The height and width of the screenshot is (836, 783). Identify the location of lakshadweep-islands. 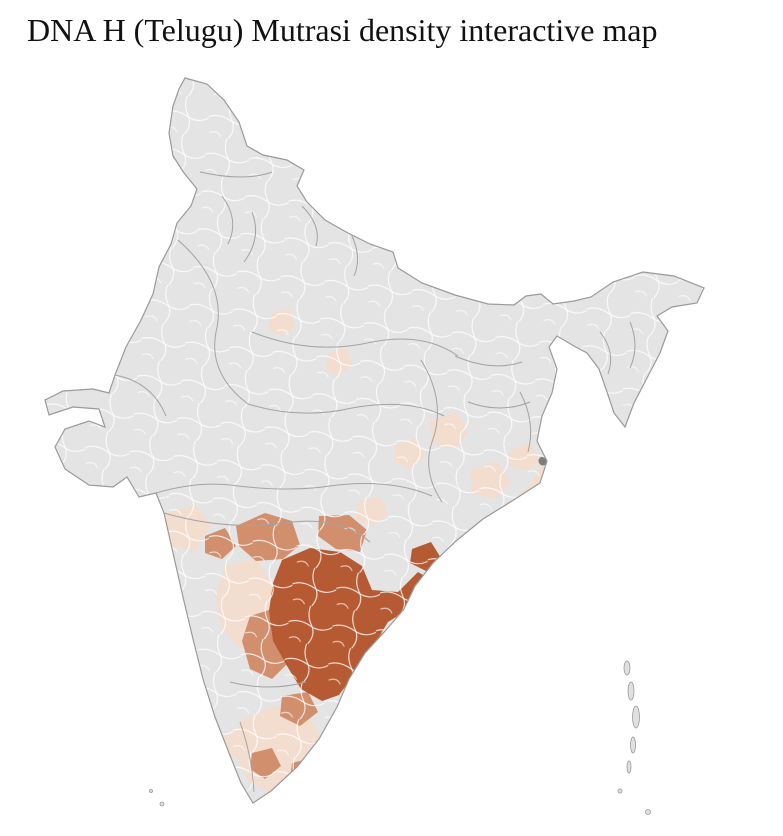
(157, 798).